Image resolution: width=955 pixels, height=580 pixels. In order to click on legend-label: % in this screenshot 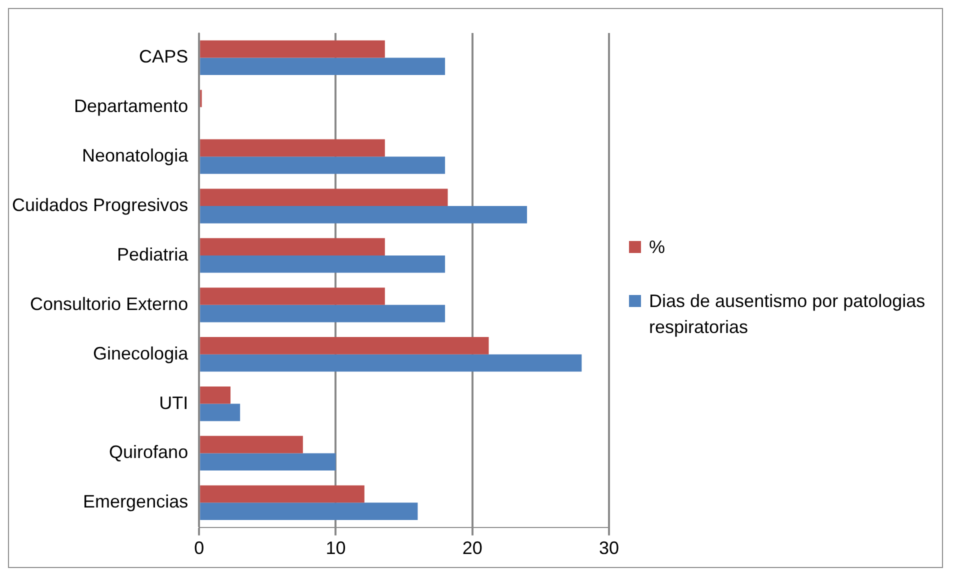, I will do `click(657, 247)`.